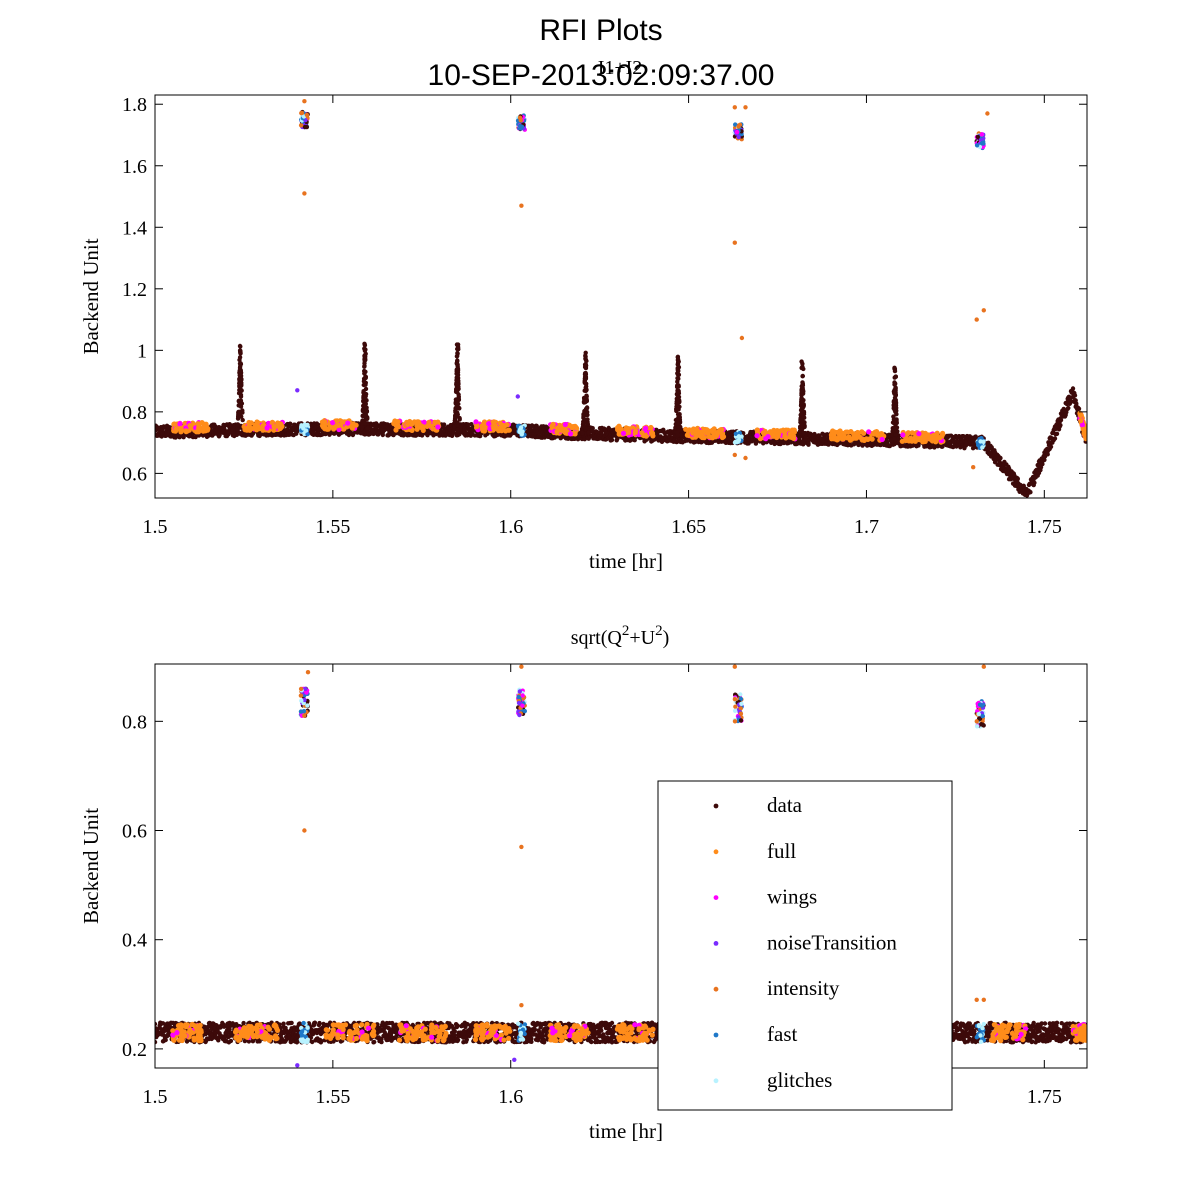  I want to click on y-tick-label: 0.6, so click(134, 474).